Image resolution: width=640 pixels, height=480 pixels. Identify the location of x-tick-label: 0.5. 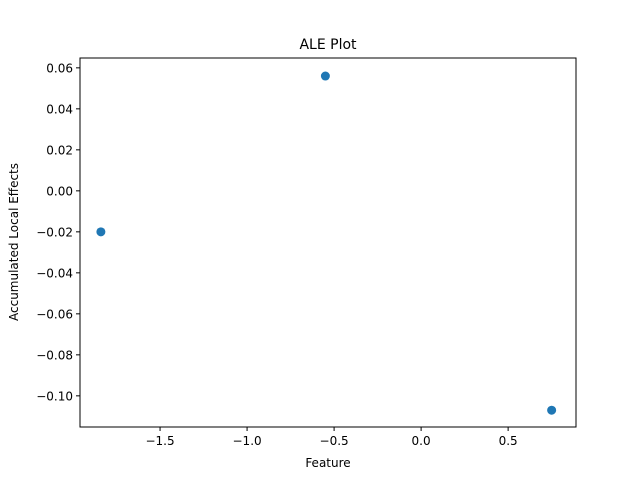
(508, 441).